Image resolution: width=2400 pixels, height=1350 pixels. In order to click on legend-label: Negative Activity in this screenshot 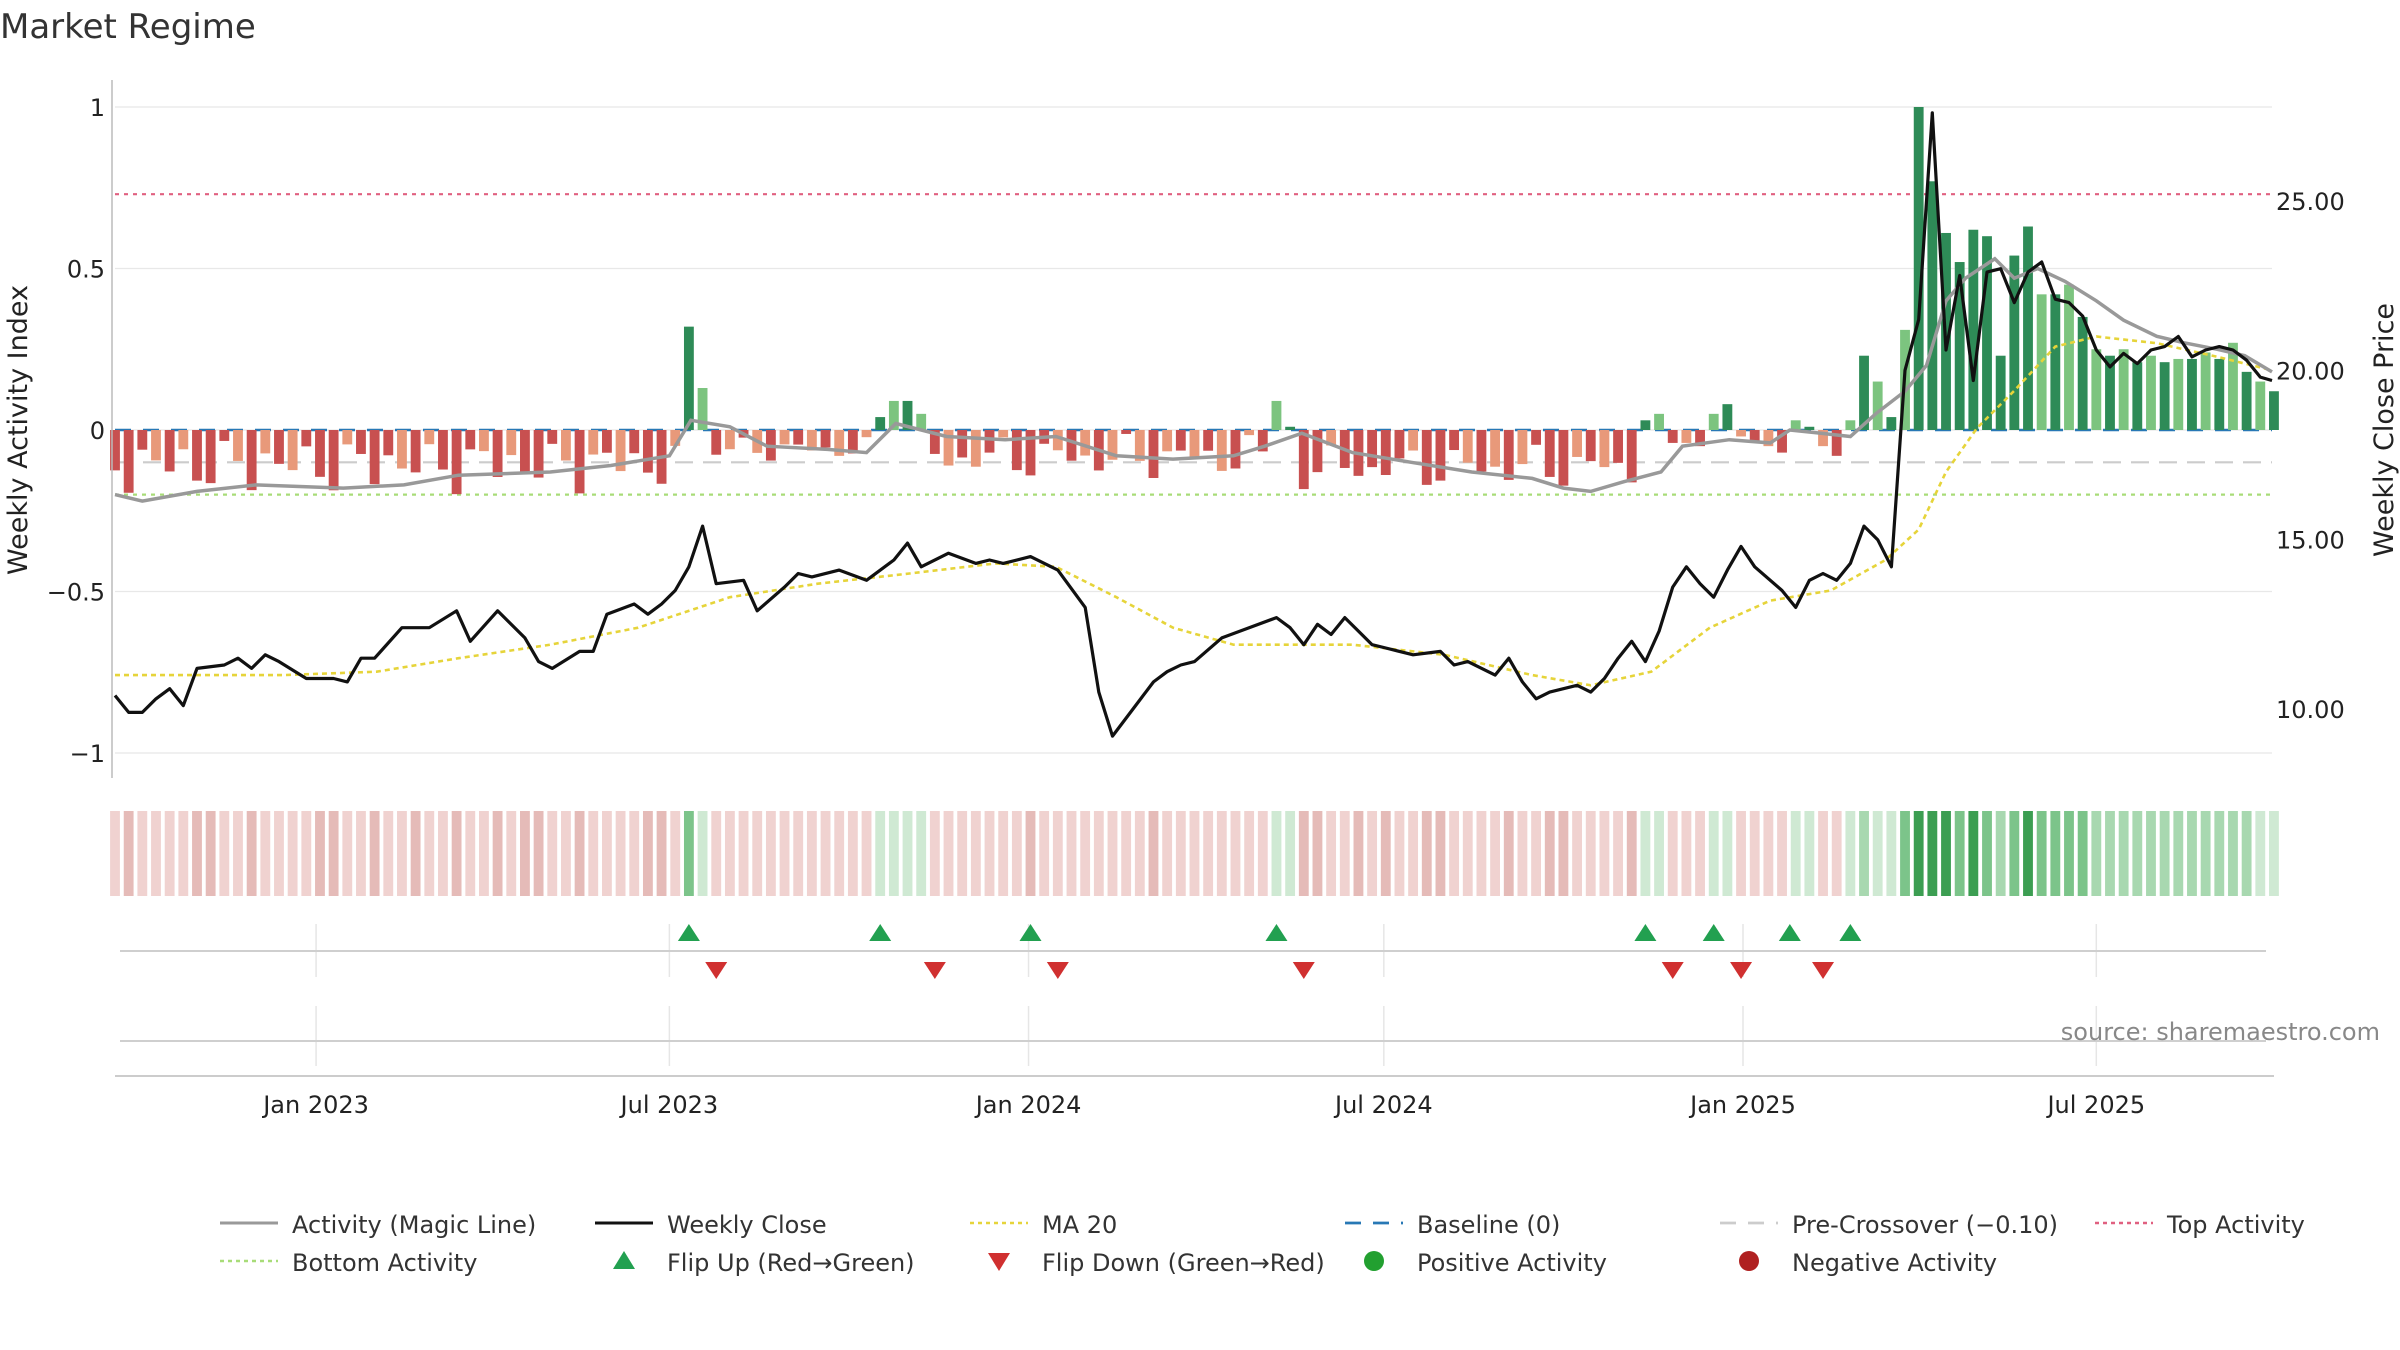, I will do `click(1894, 1263)`.